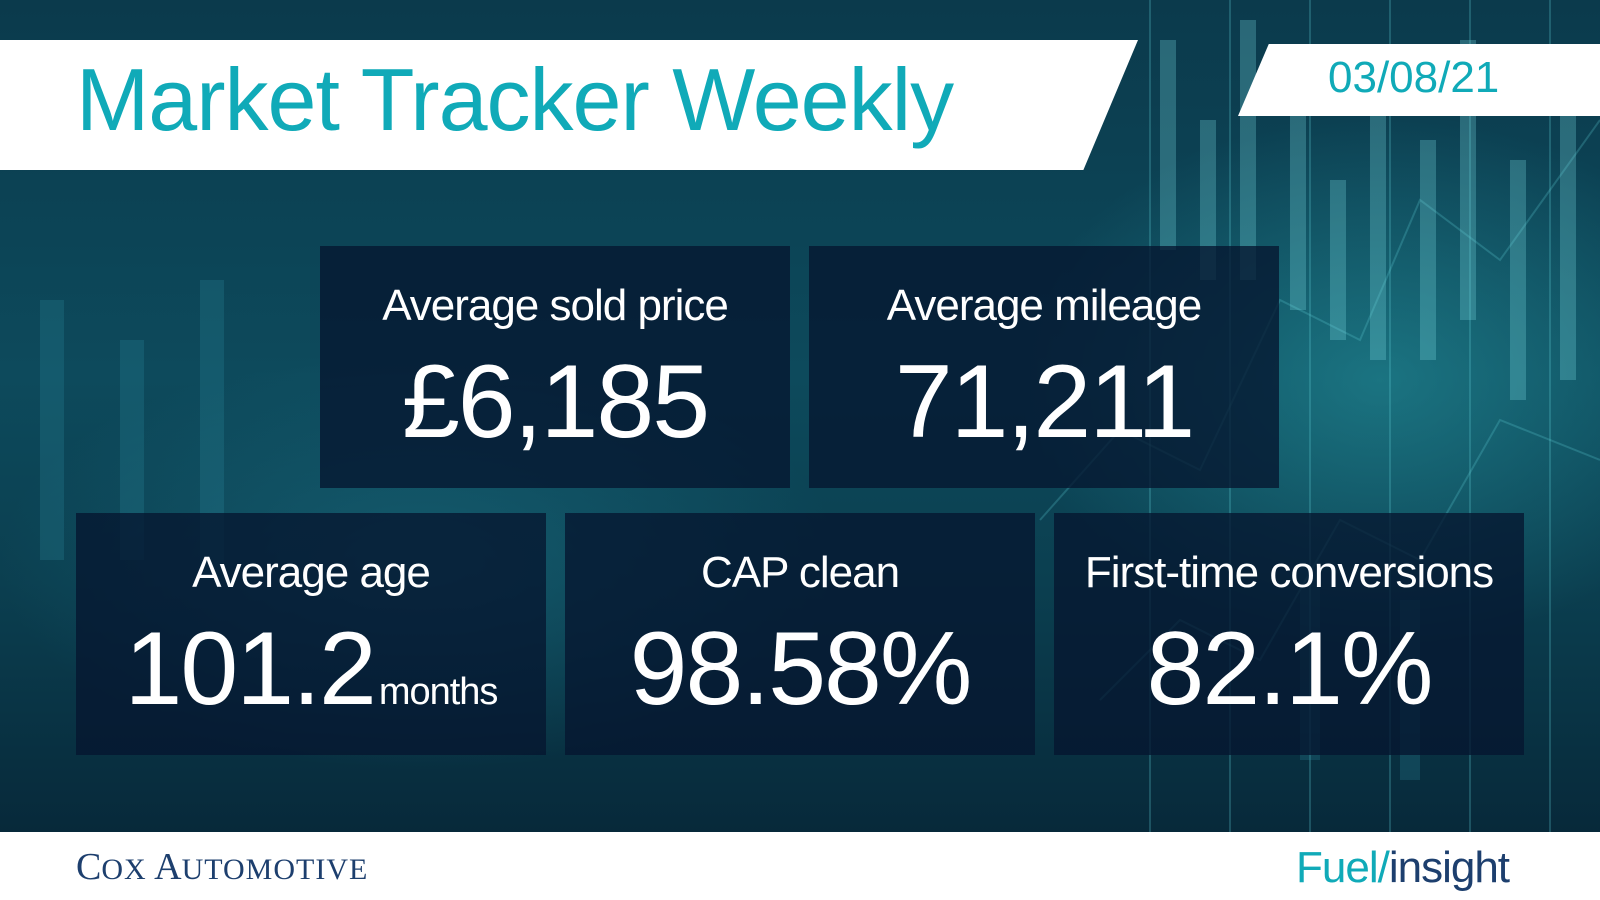 The height and width of the screenshot is (900, 1600). Describe the element at coordinates (250, 669) in the screenshot. I see `stat-number: 101.2` at that location.